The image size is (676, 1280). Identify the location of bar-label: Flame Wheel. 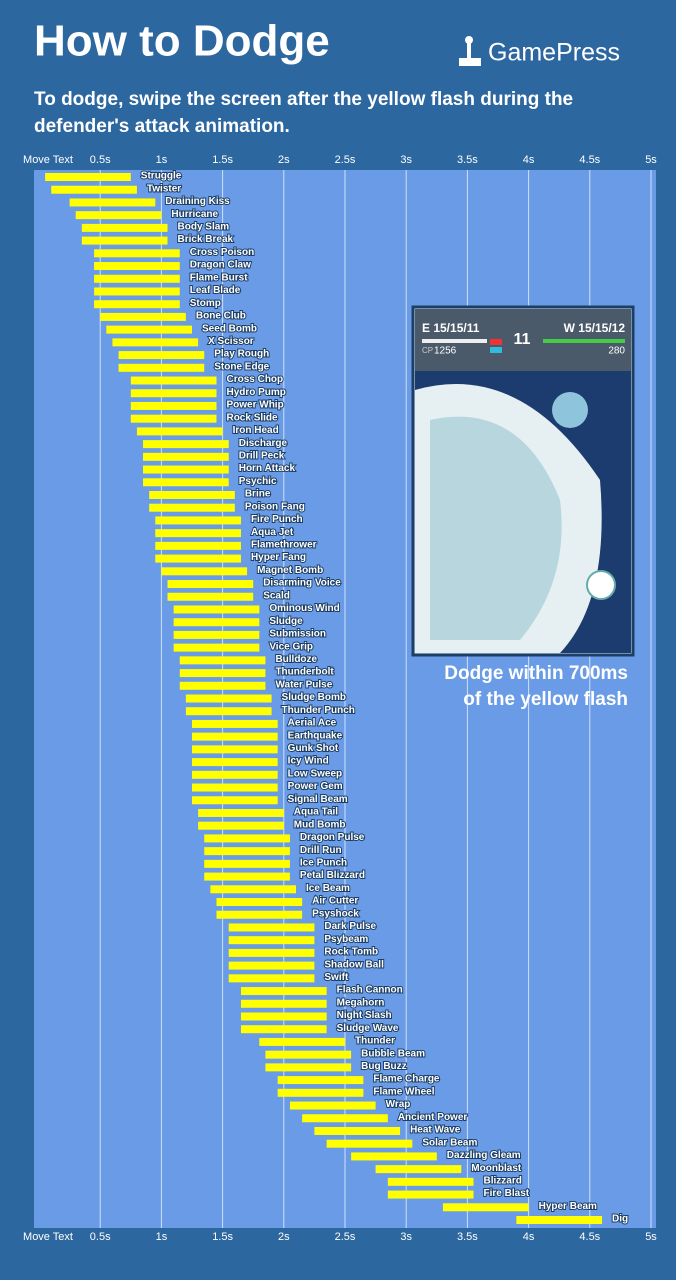
(403, 1091).